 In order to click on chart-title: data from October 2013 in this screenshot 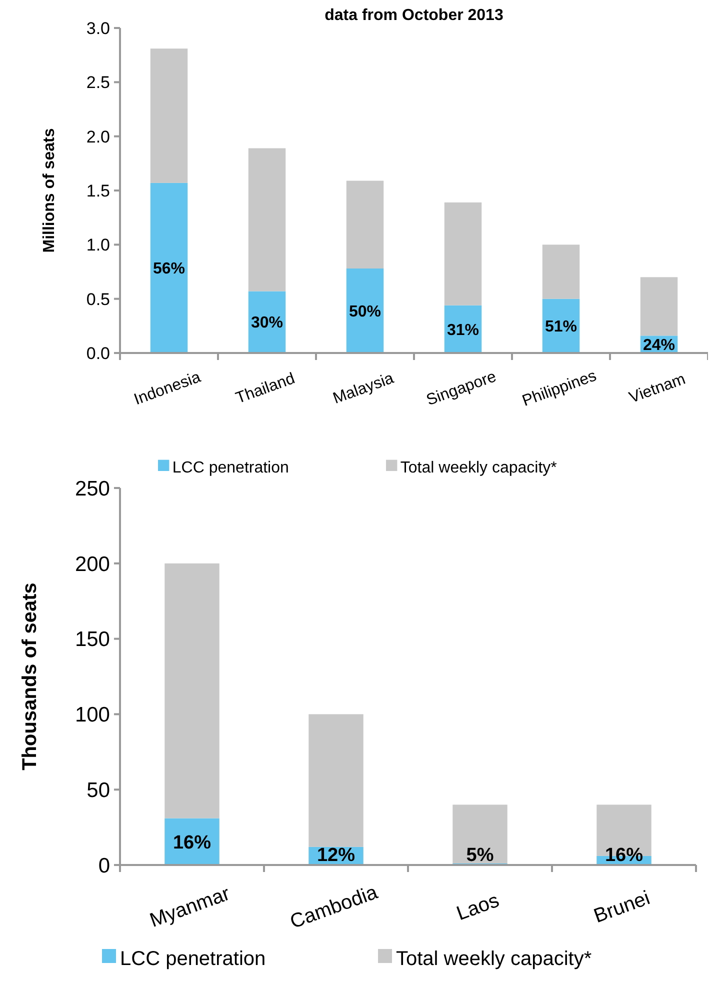, I will do `click(414, 15)`.